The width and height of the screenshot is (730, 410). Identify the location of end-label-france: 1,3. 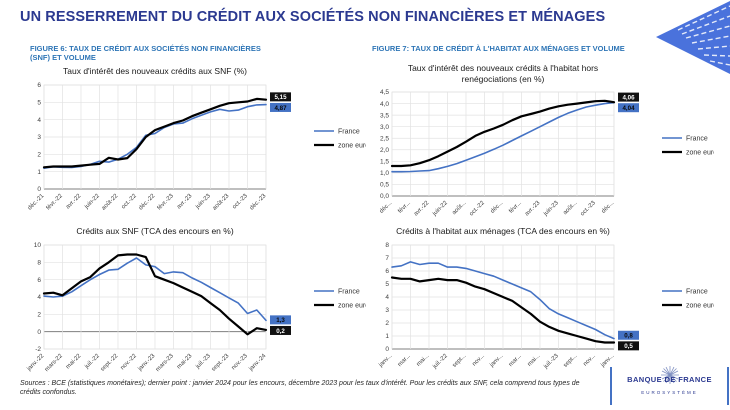
(280, 319).